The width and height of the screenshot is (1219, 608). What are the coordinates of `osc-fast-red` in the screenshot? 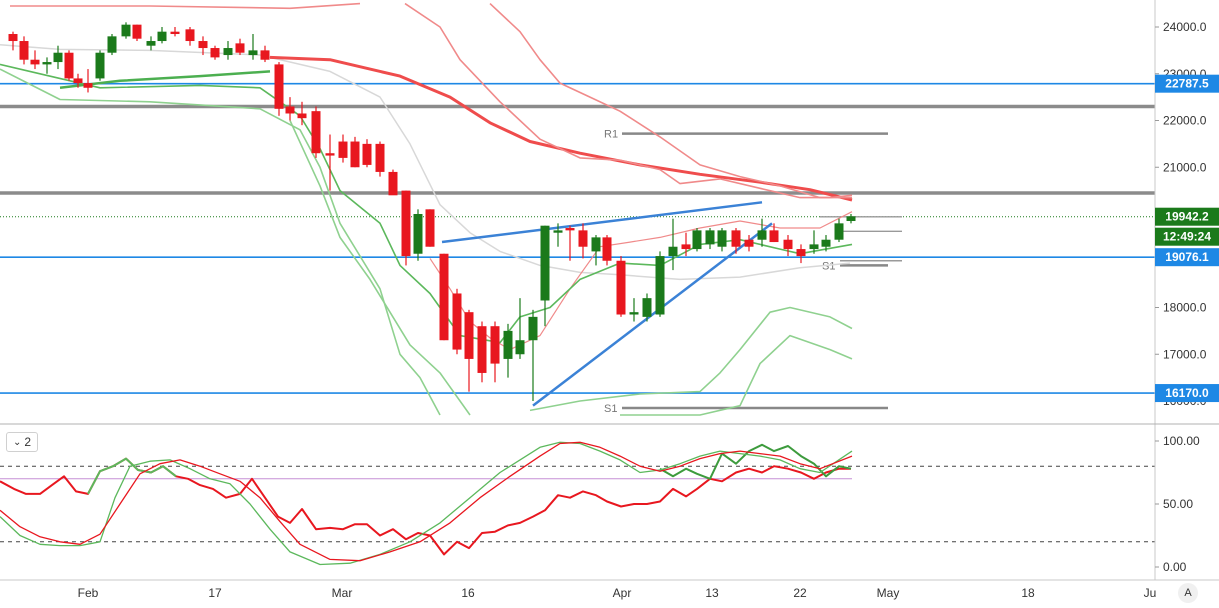 It's located at (426, 501).